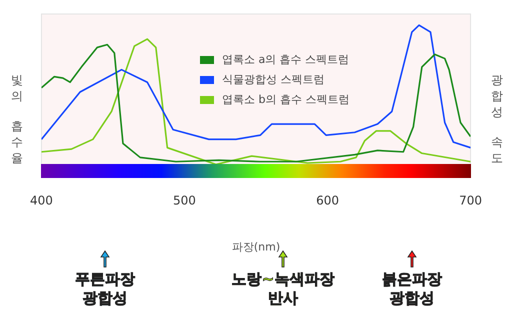 The width and height of the screenshot is (512, 332). Describe the element at coordinates (412, 289) in the screenshot. I see `text: 붉은파장 광합성` at that location.